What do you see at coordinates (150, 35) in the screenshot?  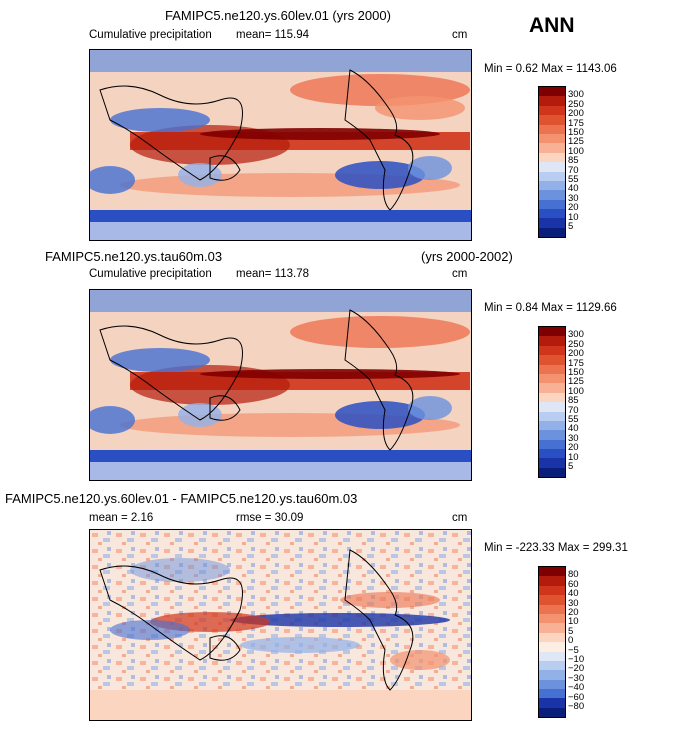 I see `panel1-subtitle: Cumulative precipitation` at bounding box center [150, 35].